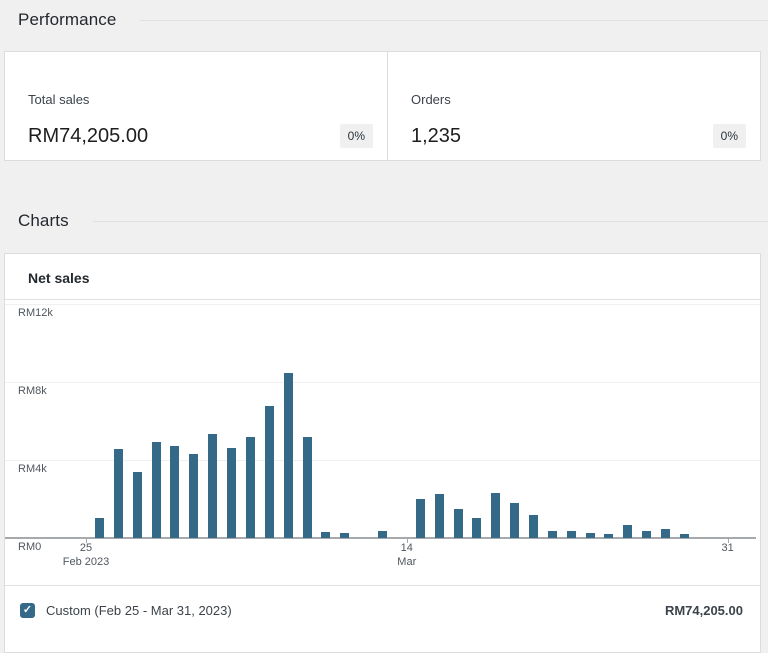  Describe the element at coordinates (406, 548) in the screenshot. I see `x-axis-label: 14` at that location.